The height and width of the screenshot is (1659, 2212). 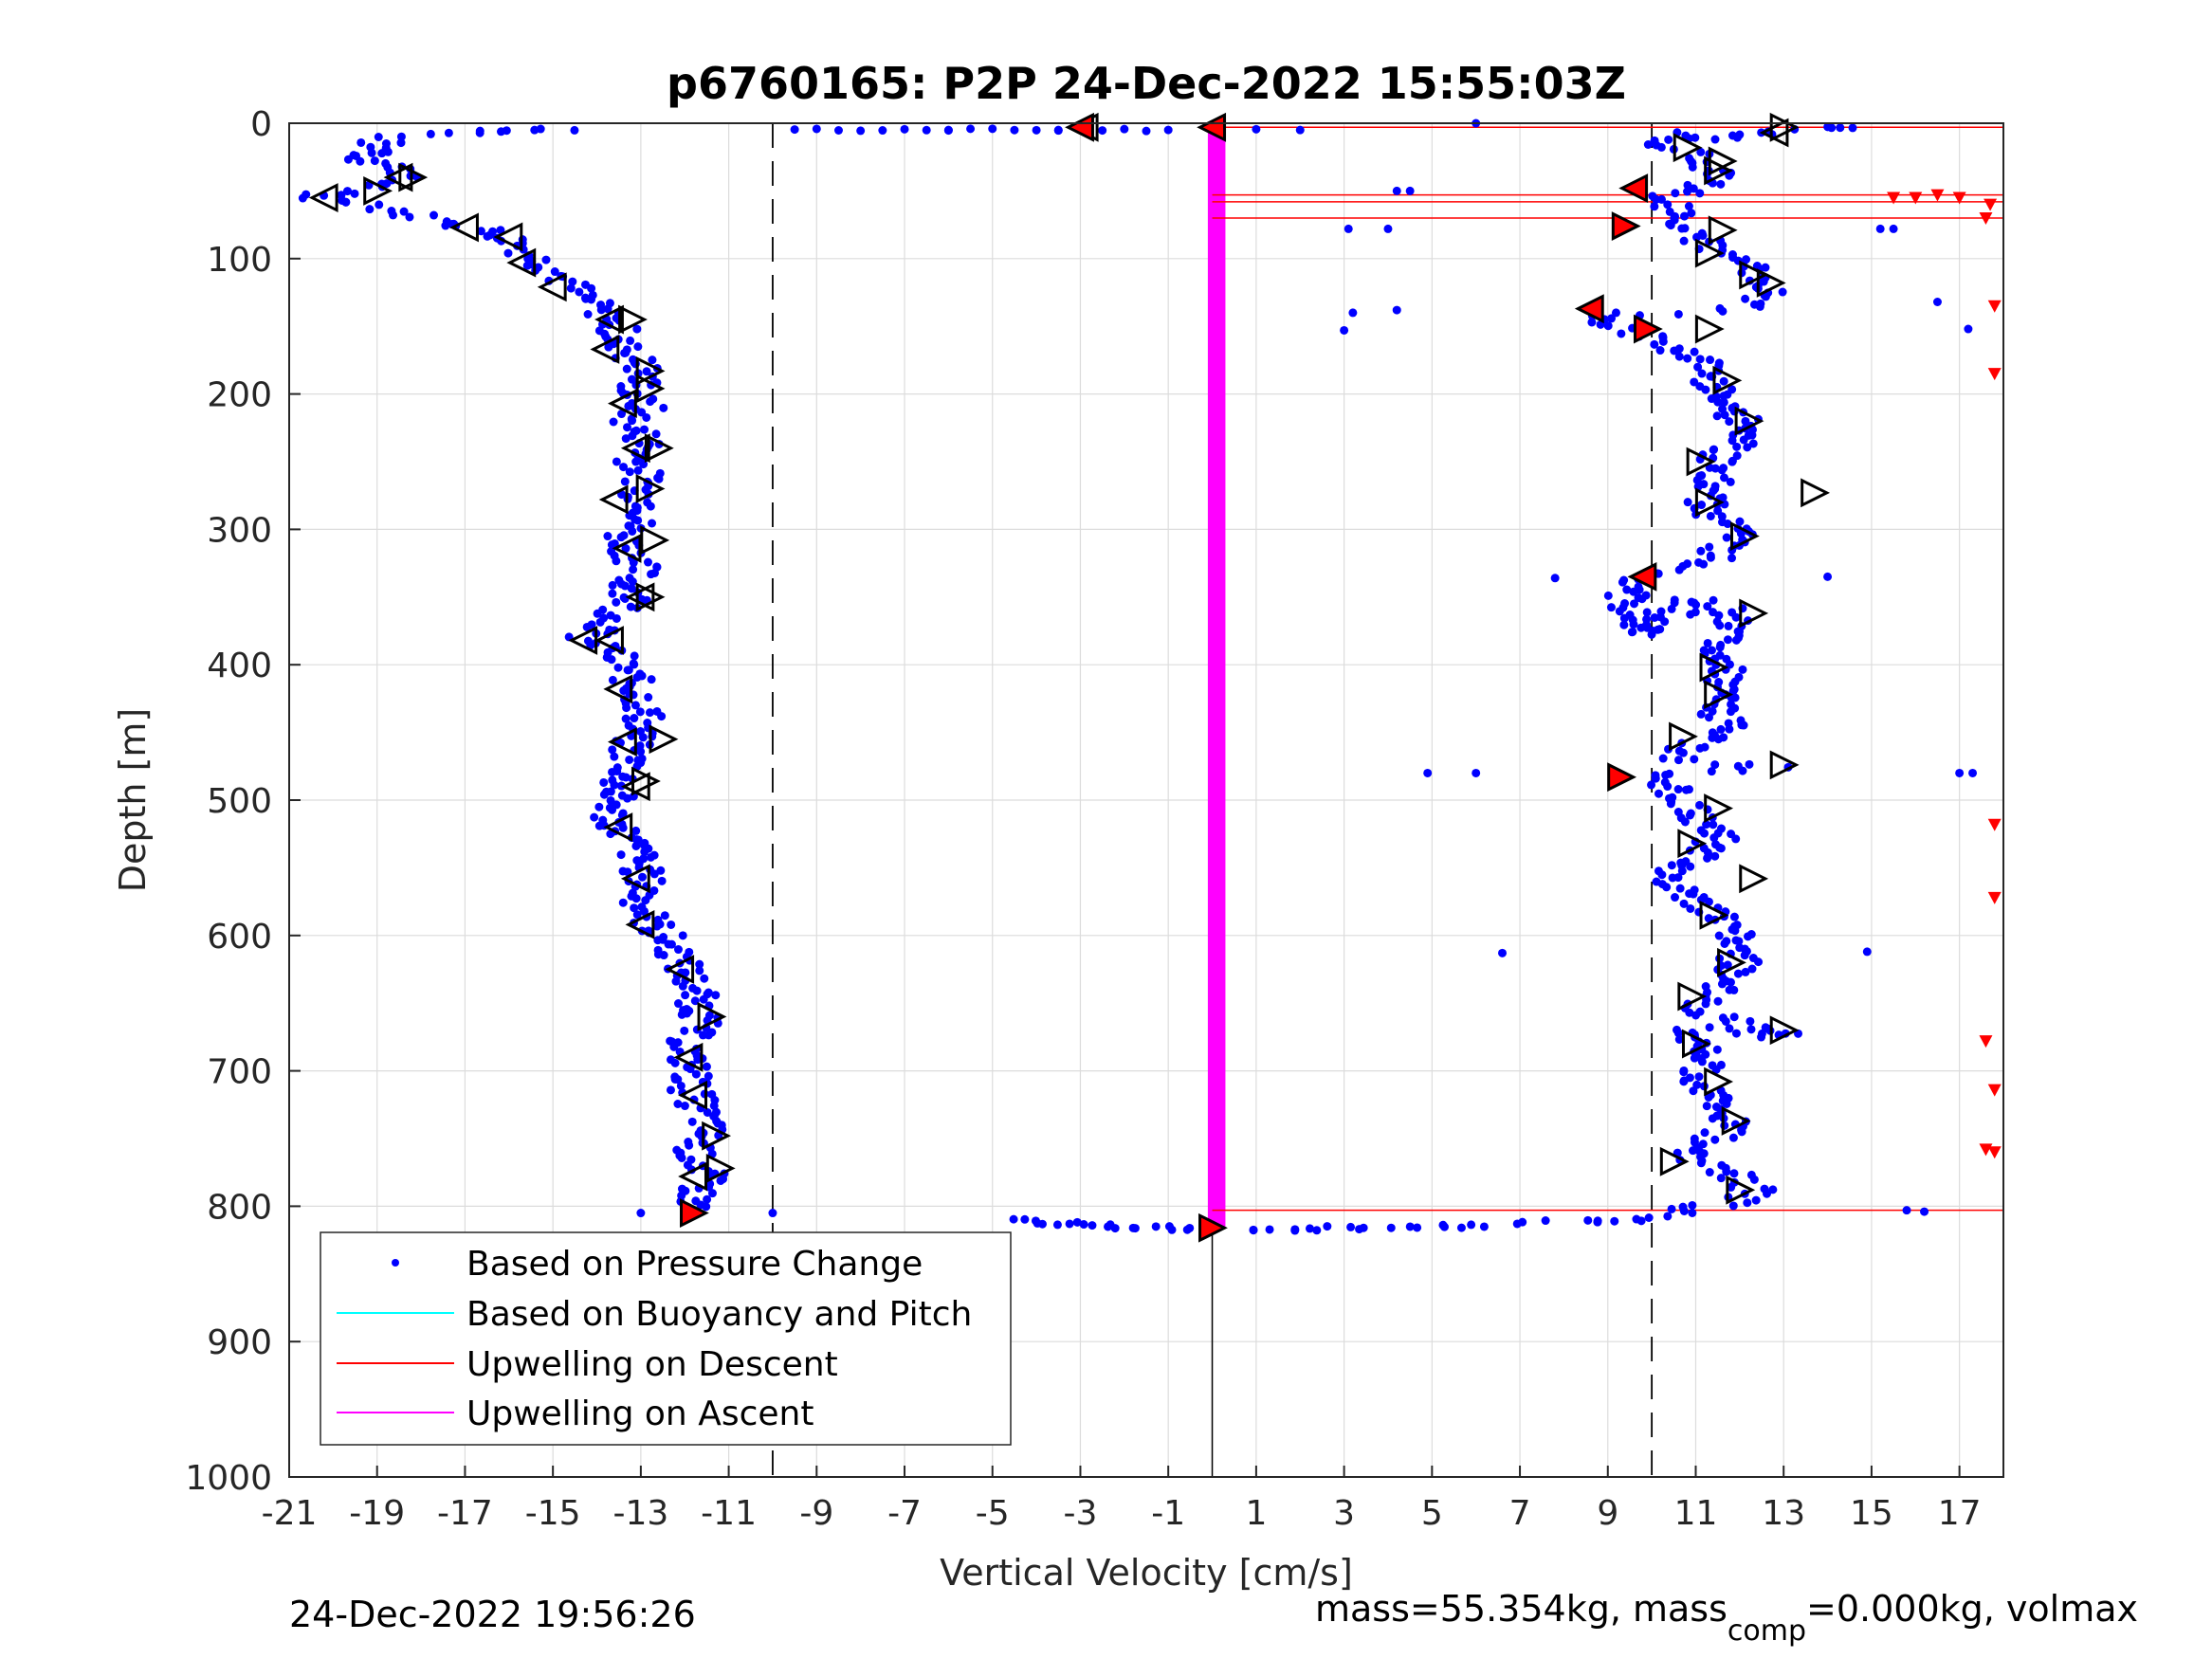 I want to click on x-tick-label: -21, so click(x=290, y=1513).